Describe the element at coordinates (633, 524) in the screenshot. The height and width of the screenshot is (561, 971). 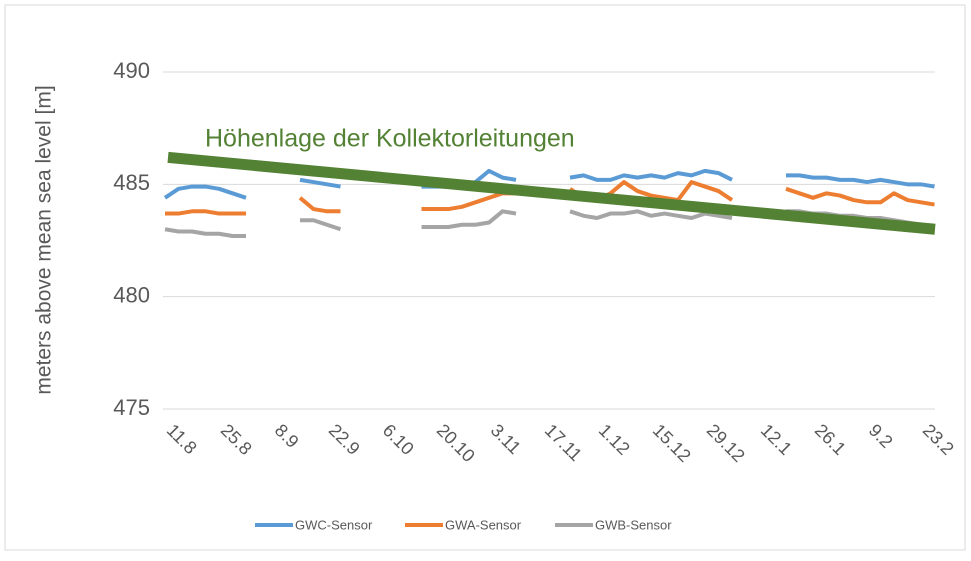
I see `legend-label: GWB-Sensor` at that location.